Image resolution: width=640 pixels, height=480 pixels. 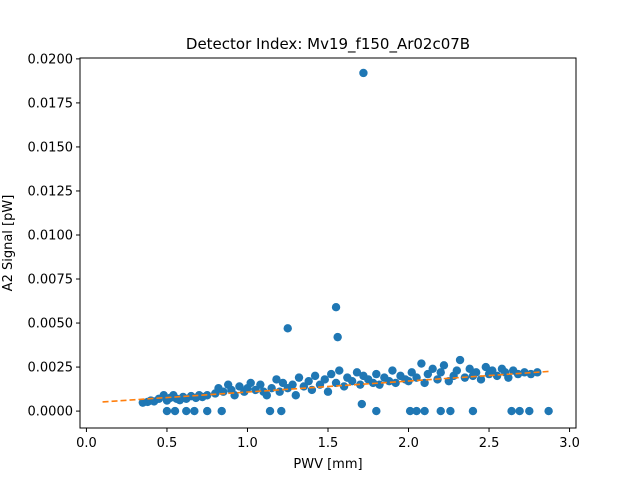 I want to click on y-tick-label: 0.0125, so click(x=51, y=191).